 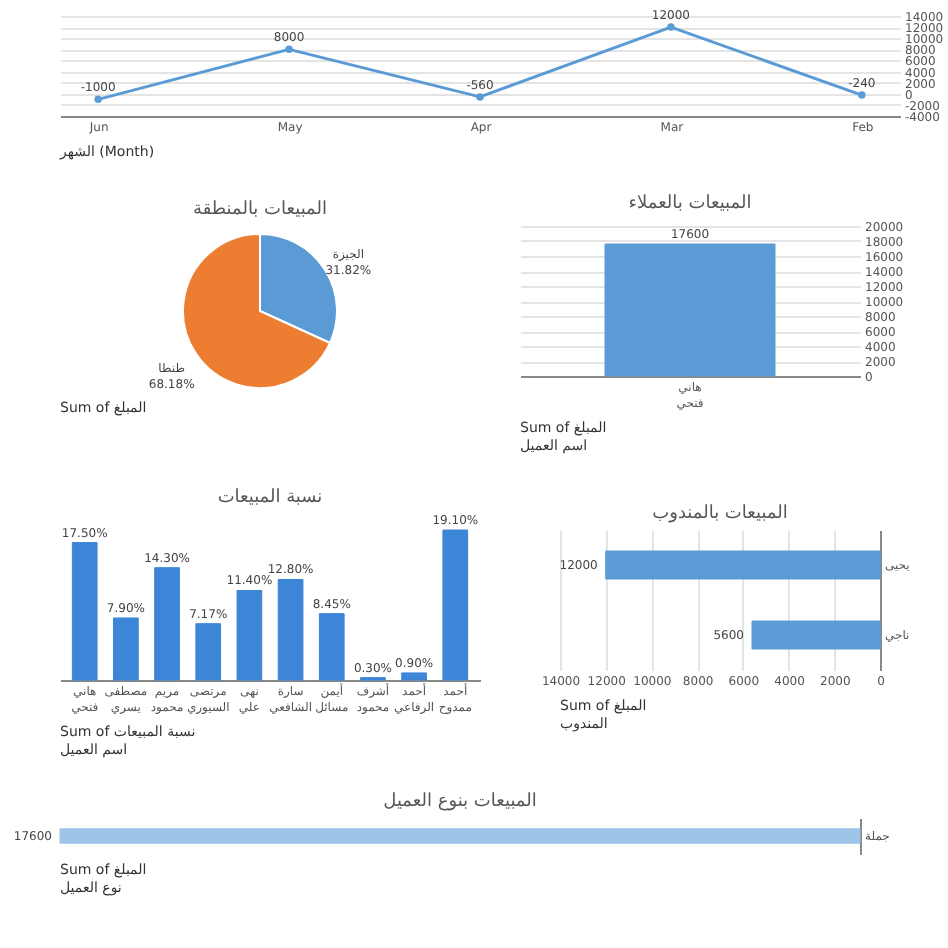 What do you see at coordinates (270, 498) in the screenshot?
I see `chart-title: نسبة المبيعات` at bounding box center [270, 498].